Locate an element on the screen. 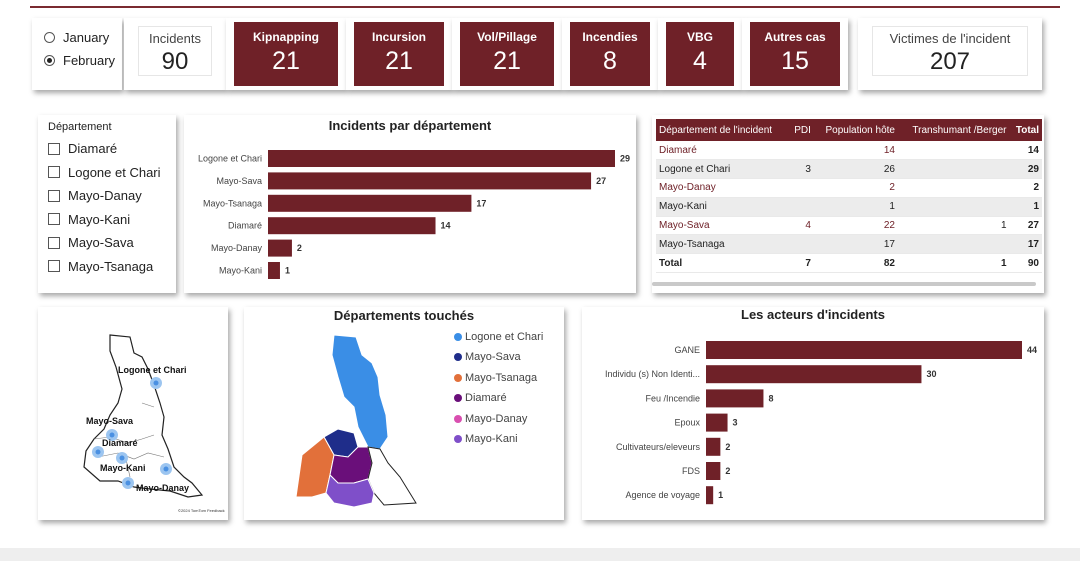  legend-item: Mayo-Danay is located at coordinates (490, 419).